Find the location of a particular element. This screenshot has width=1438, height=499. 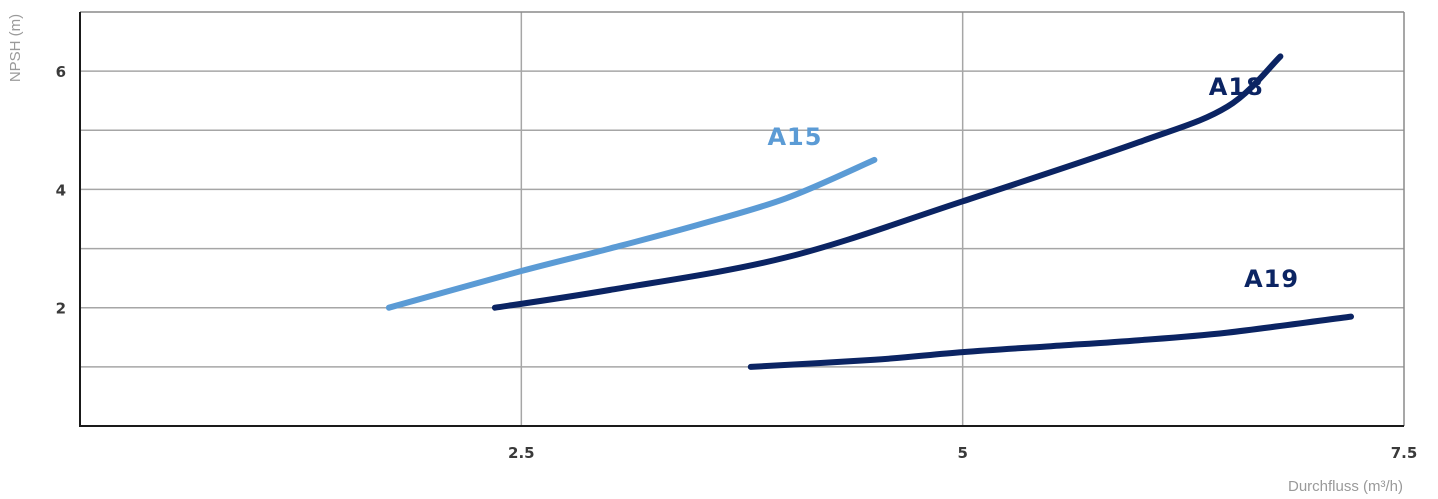

y-tick-label: 4 is located at coordinates (61, 190).